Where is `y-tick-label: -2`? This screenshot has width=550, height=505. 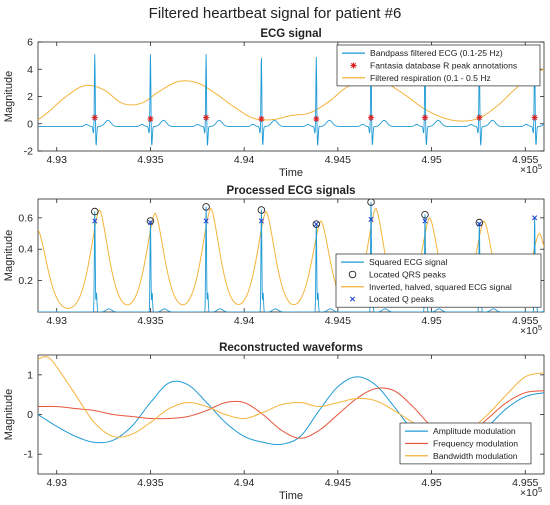
y-tick-label: -2 is located at coordinates (28, 152).